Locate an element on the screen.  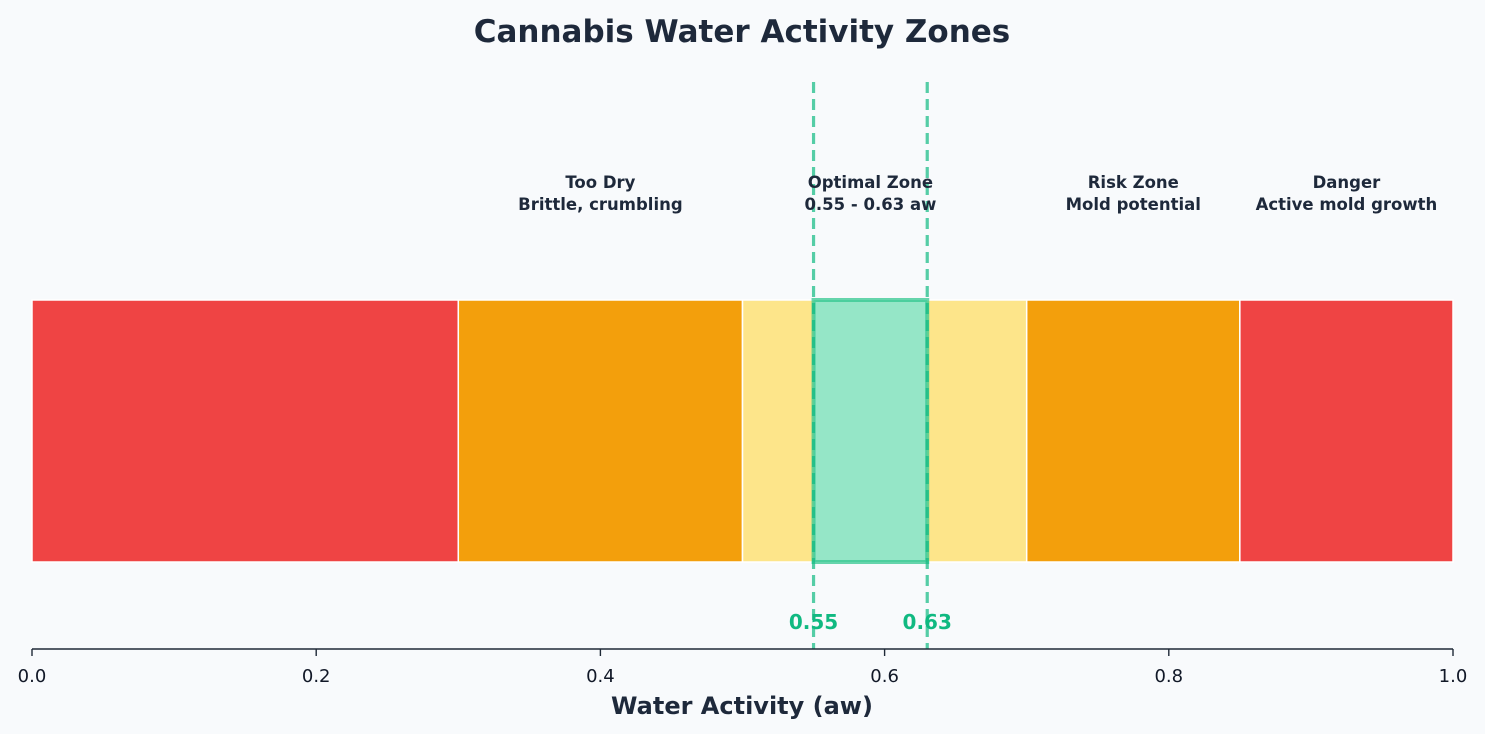
reference-label-0: 0.55 is located at coordinates (813, 622).